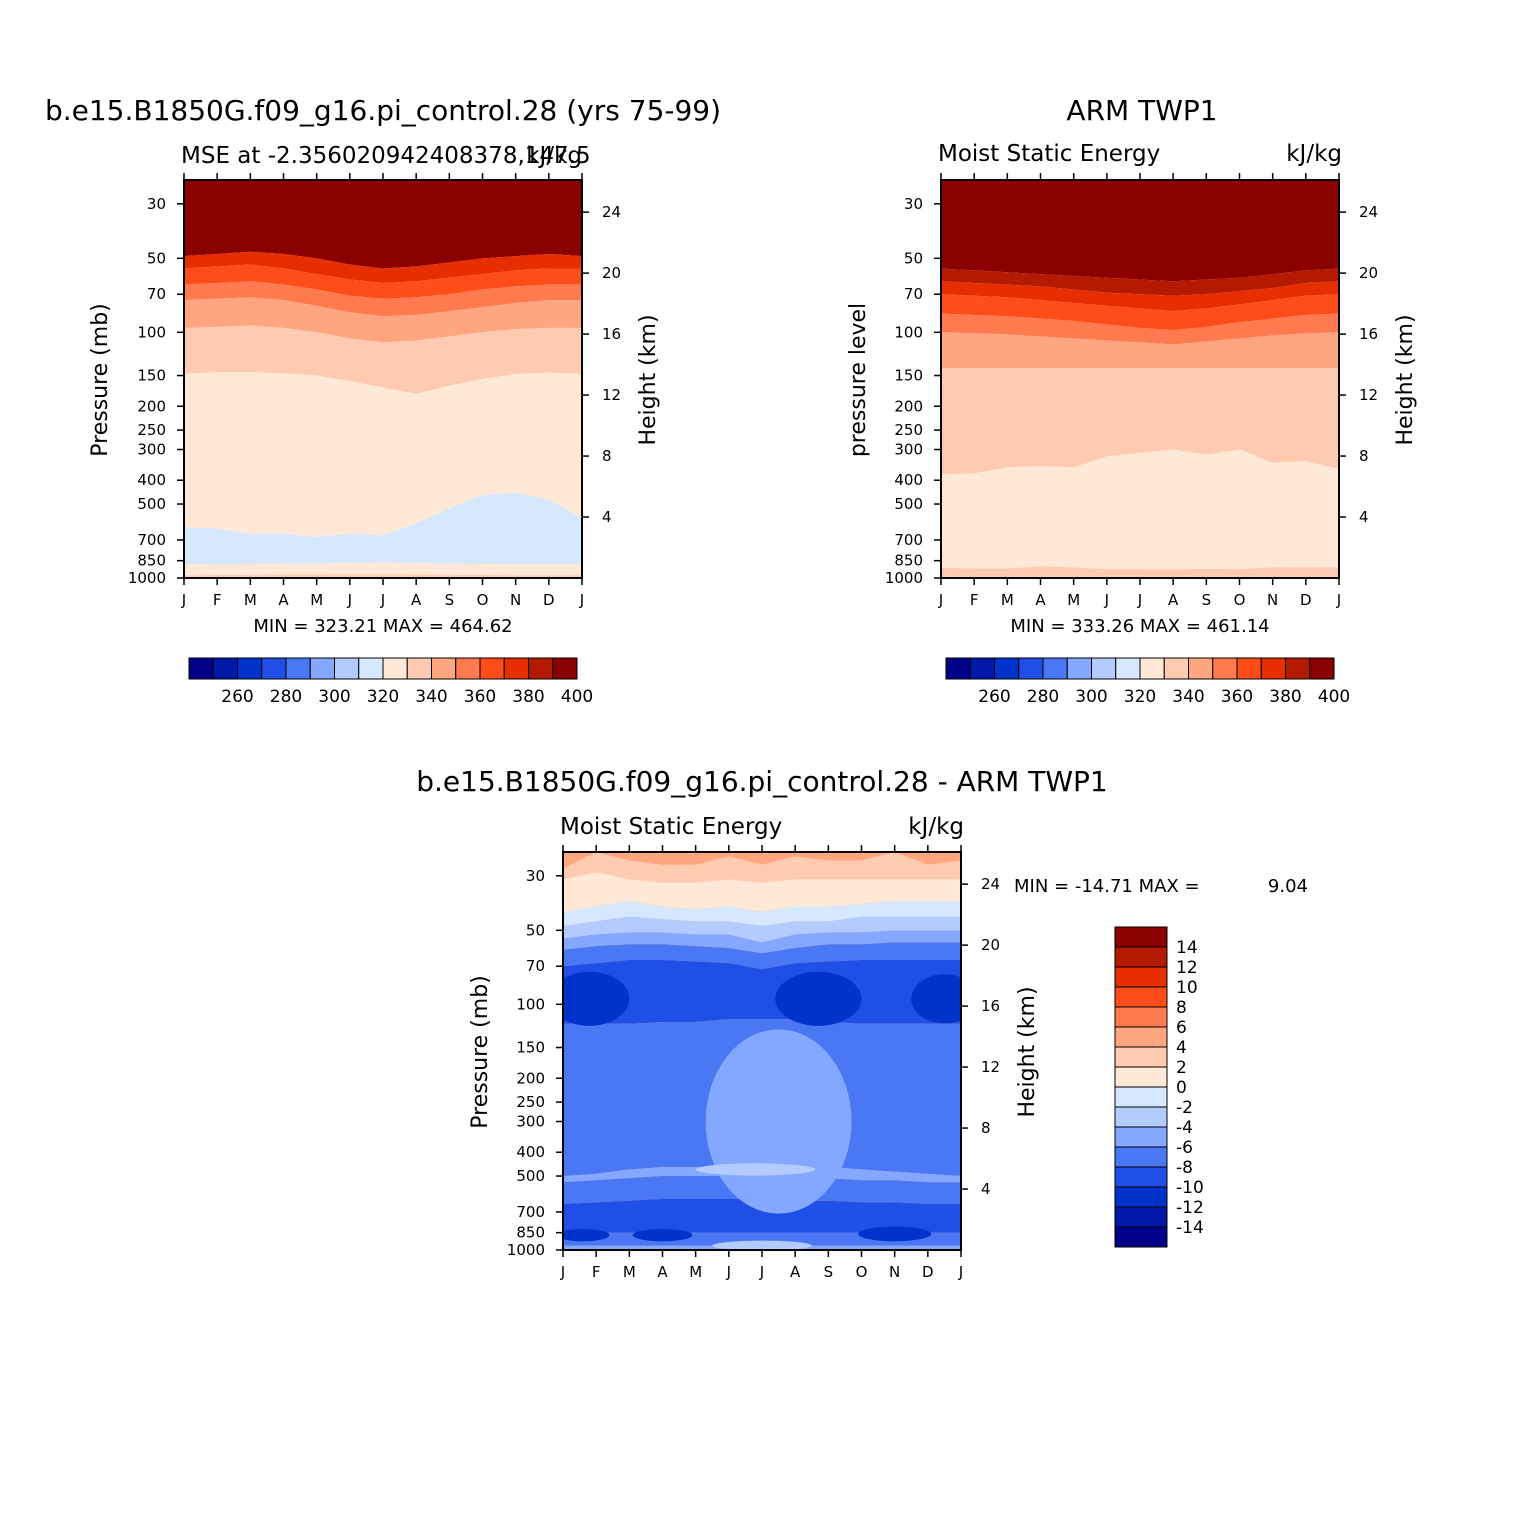 The width and height of the screenshot is (1524, 1524). Describe the element at coordinates (515, 600) in the screenshot. I see `x-tick-label: N` at that location.